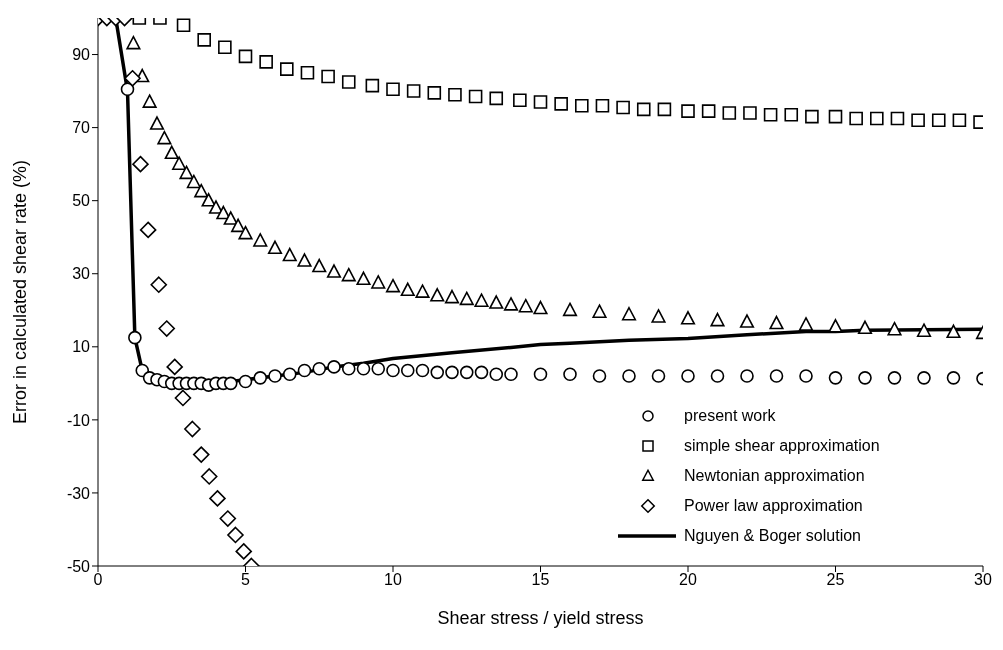 The height and width of the screenshot is (650, 1003). What do you see at coordinates (246, 580) in the screenshot?
I see `x-tick-label: 5` at bounding box center [246, 580].